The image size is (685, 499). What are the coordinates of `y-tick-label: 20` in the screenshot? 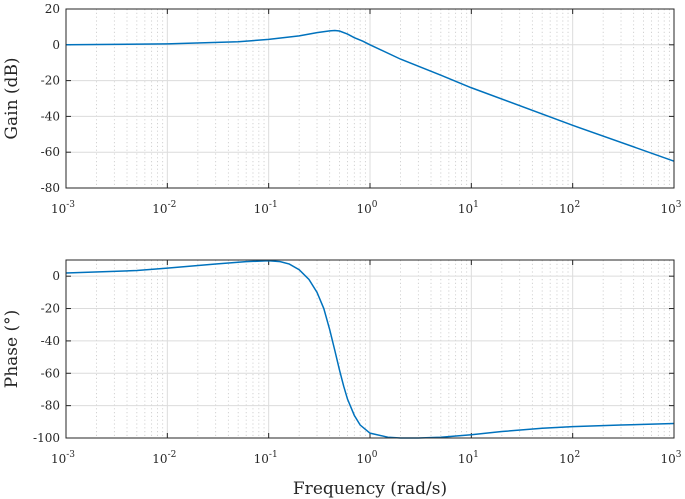 It's located at (52, 9).